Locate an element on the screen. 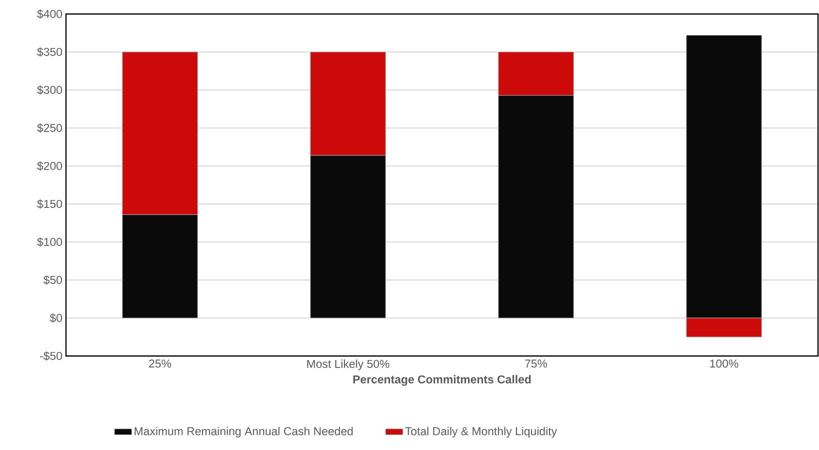 Image resolution: width=819 pixels, height=450 pixels. y-tick-label: $200 is located at coordinates (49, 166).